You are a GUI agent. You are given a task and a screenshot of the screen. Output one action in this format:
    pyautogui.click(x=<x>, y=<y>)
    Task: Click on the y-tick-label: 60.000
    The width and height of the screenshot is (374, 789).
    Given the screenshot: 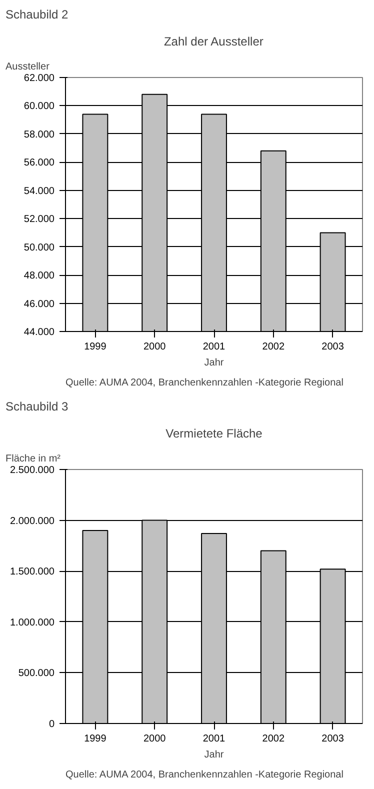 What is the action you would take?
    pyautogui.click(x=39, y=106)
    